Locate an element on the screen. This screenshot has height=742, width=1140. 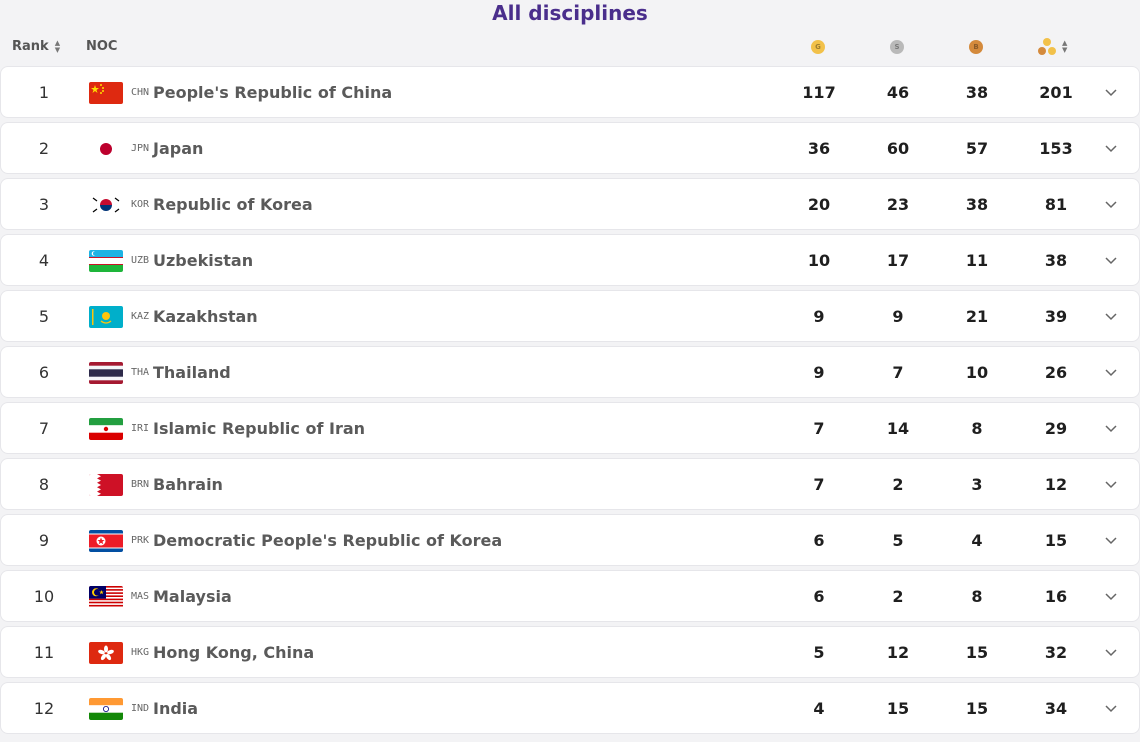
silver-count: 46 is located at coordinates (898, 92).